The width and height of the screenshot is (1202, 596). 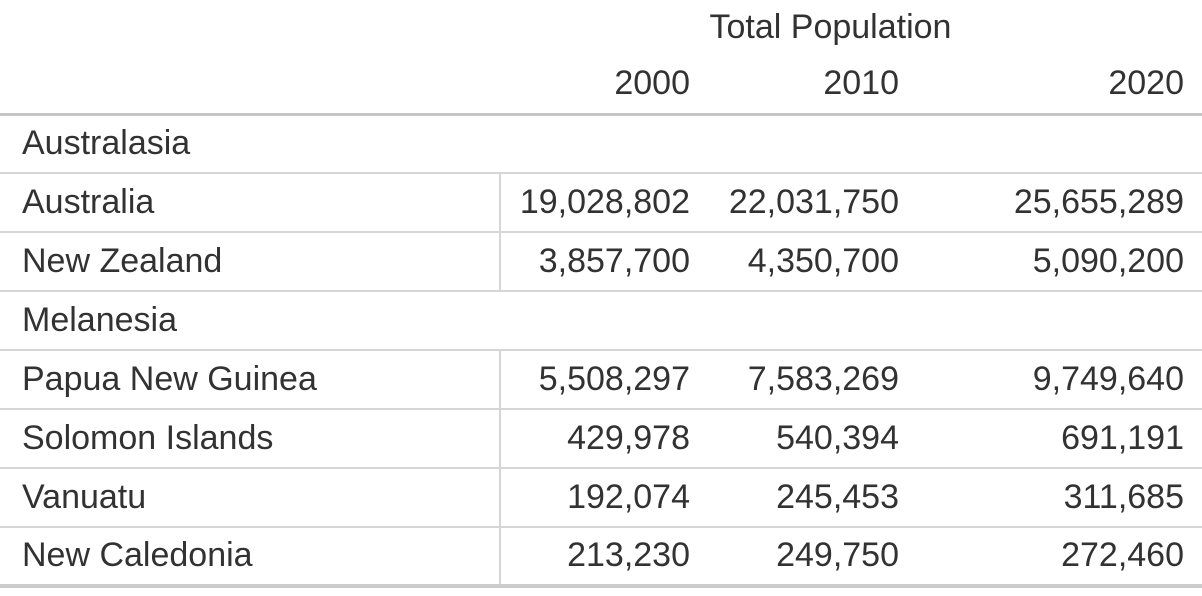 What do you see at coordinates (604, 380) in the screenshot?
I see `population-value: 5,508,297` at bounding box center [604, 380].